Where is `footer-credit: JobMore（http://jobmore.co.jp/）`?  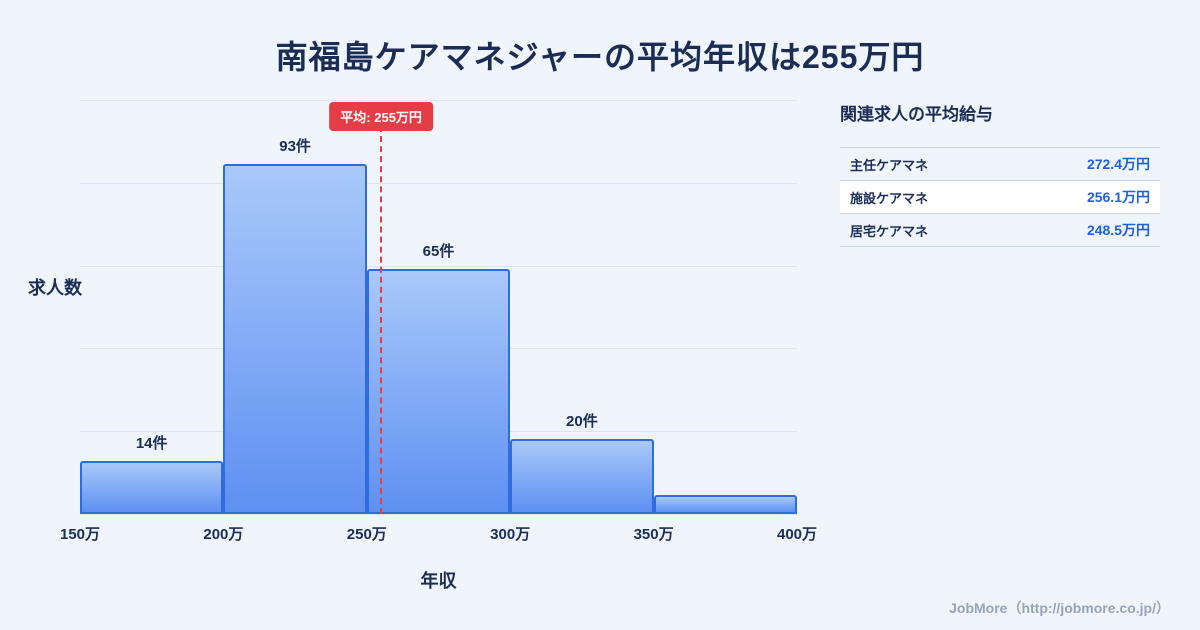 footer-credit: JobMore（http://jobmore.co.jp/） is located at coordinates (1059, 608).